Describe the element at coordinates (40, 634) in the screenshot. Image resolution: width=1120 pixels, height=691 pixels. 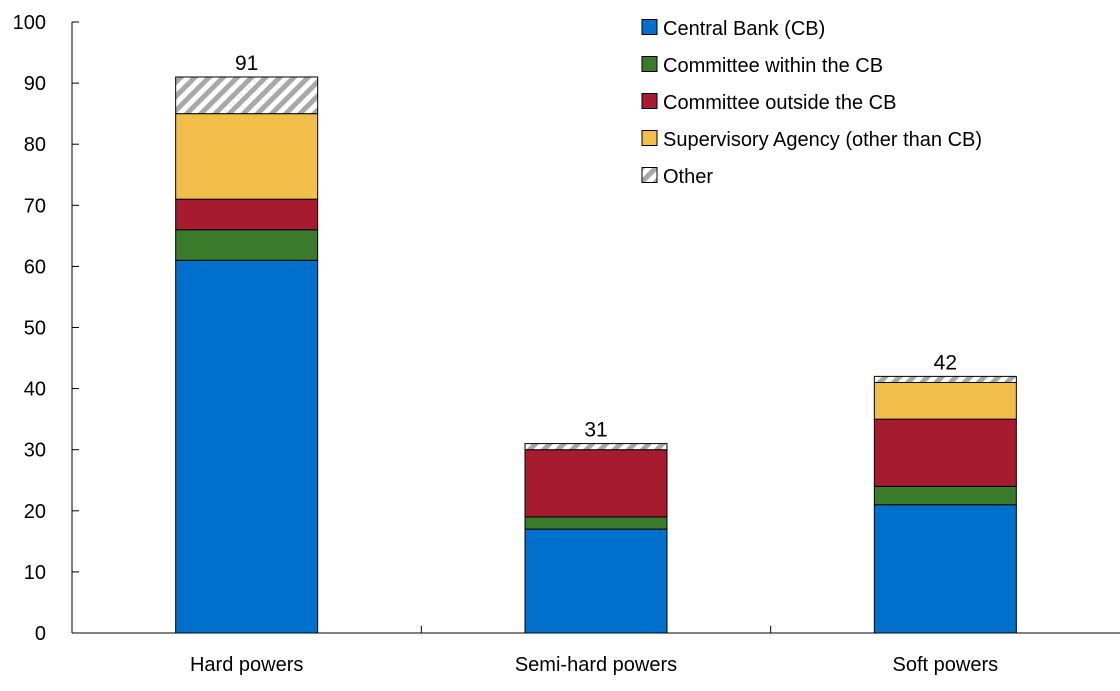
I see `y-tick-label: 0` at that location.